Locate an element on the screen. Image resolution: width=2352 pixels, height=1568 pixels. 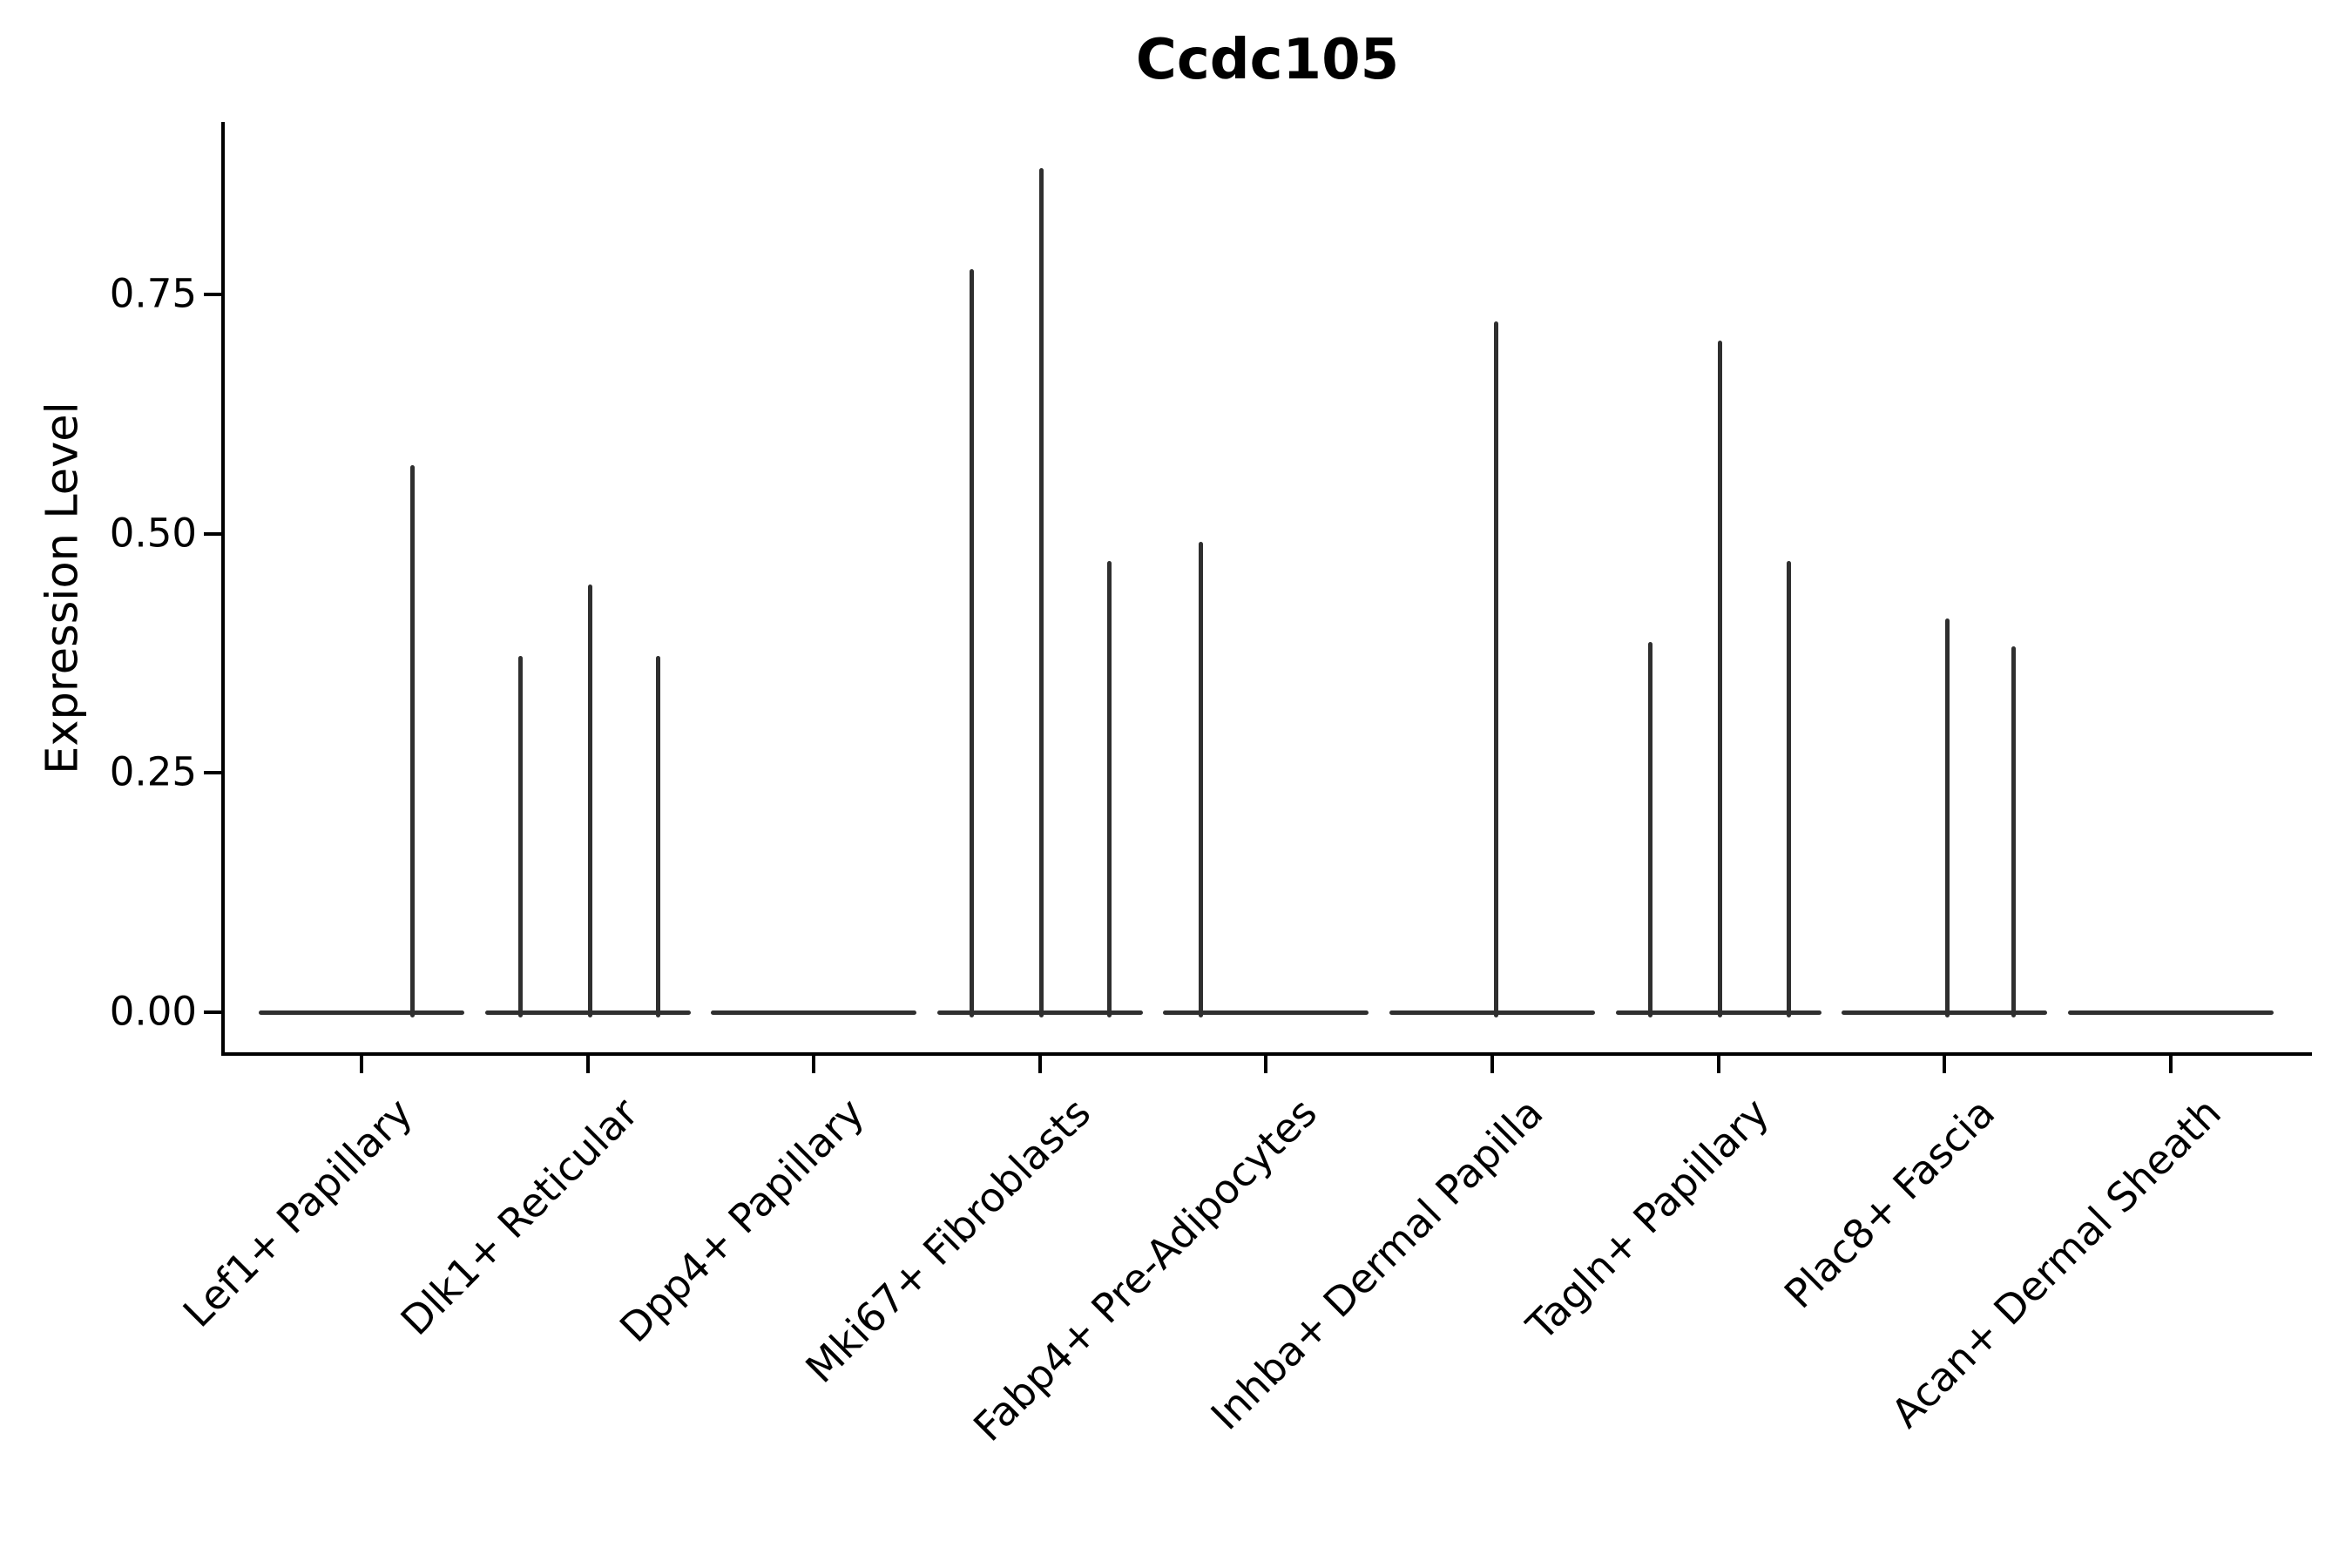
x-axis-spine is located at coordinates (1266, 1054).